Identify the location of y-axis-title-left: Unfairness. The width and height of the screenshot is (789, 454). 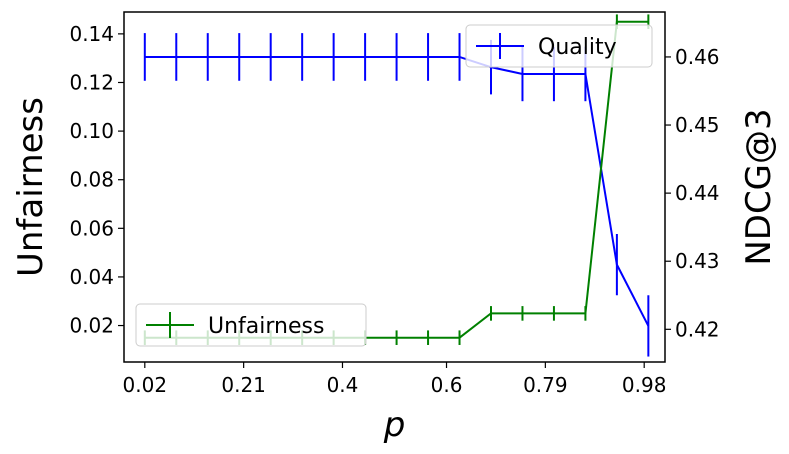
(31, 187).